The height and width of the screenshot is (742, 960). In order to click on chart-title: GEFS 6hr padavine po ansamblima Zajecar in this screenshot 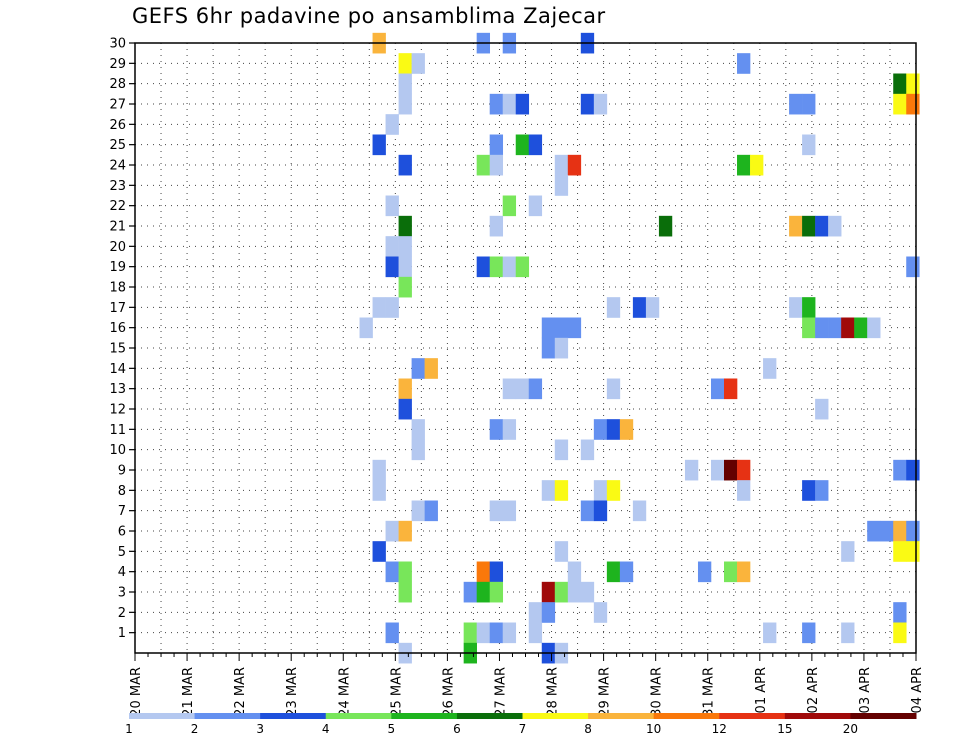, I will do `click(369, 16)`.